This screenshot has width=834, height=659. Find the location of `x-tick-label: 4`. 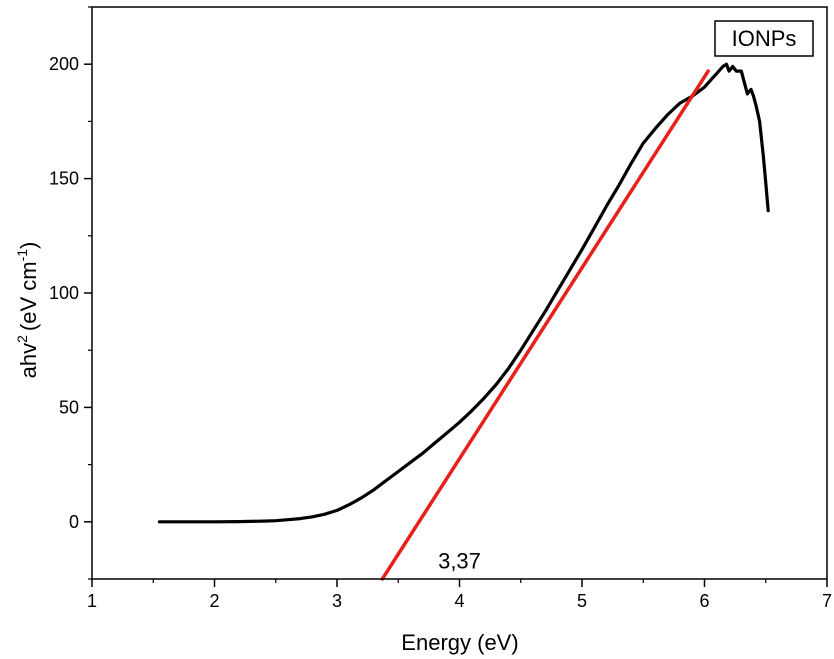

x-tick-label: 4 is located at coordinates (459, 601).